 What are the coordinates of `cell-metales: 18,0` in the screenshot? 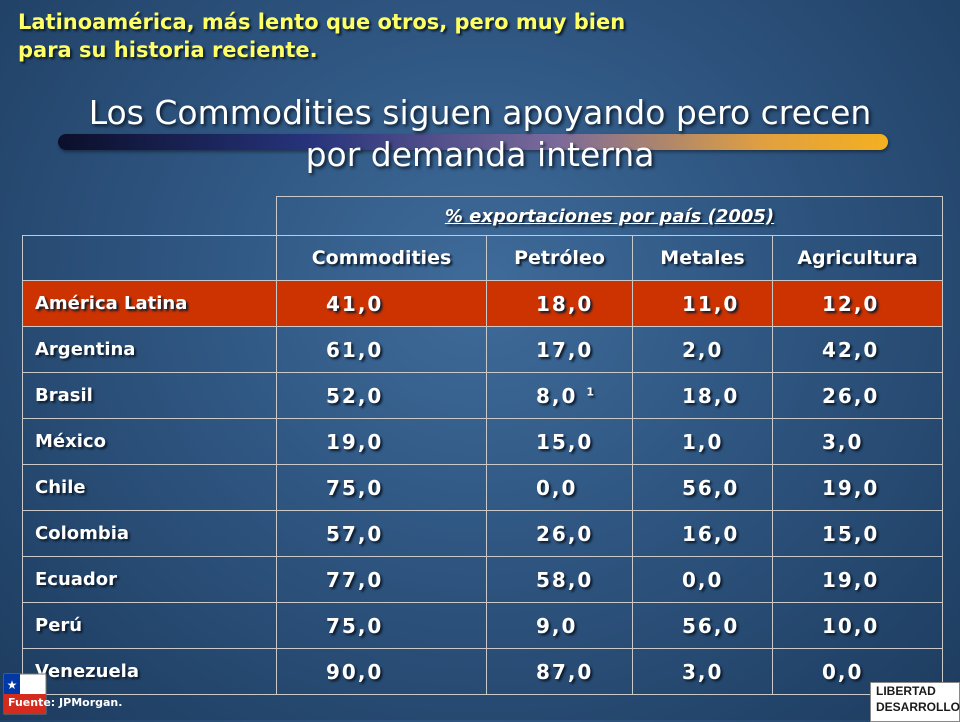 It's located at (702, 395).